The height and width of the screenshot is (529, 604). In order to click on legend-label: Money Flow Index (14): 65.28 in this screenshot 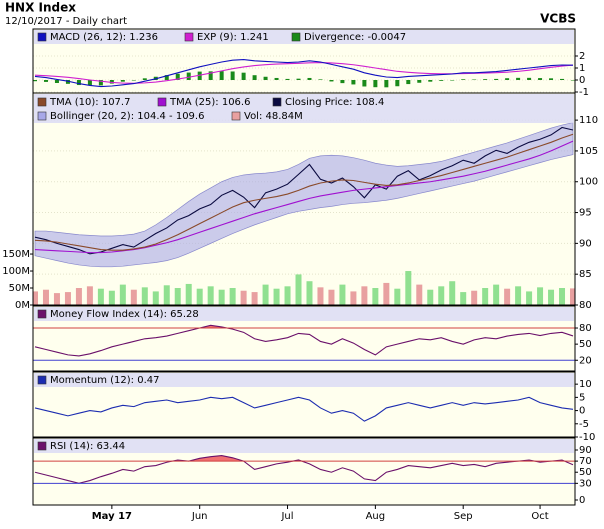, I will do `click(124, 314)`.